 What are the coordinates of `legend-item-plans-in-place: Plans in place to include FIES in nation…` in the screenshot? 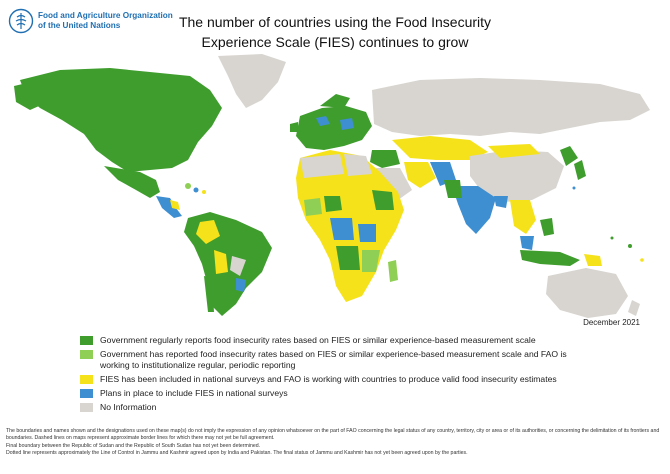 It's located at (335, 393).